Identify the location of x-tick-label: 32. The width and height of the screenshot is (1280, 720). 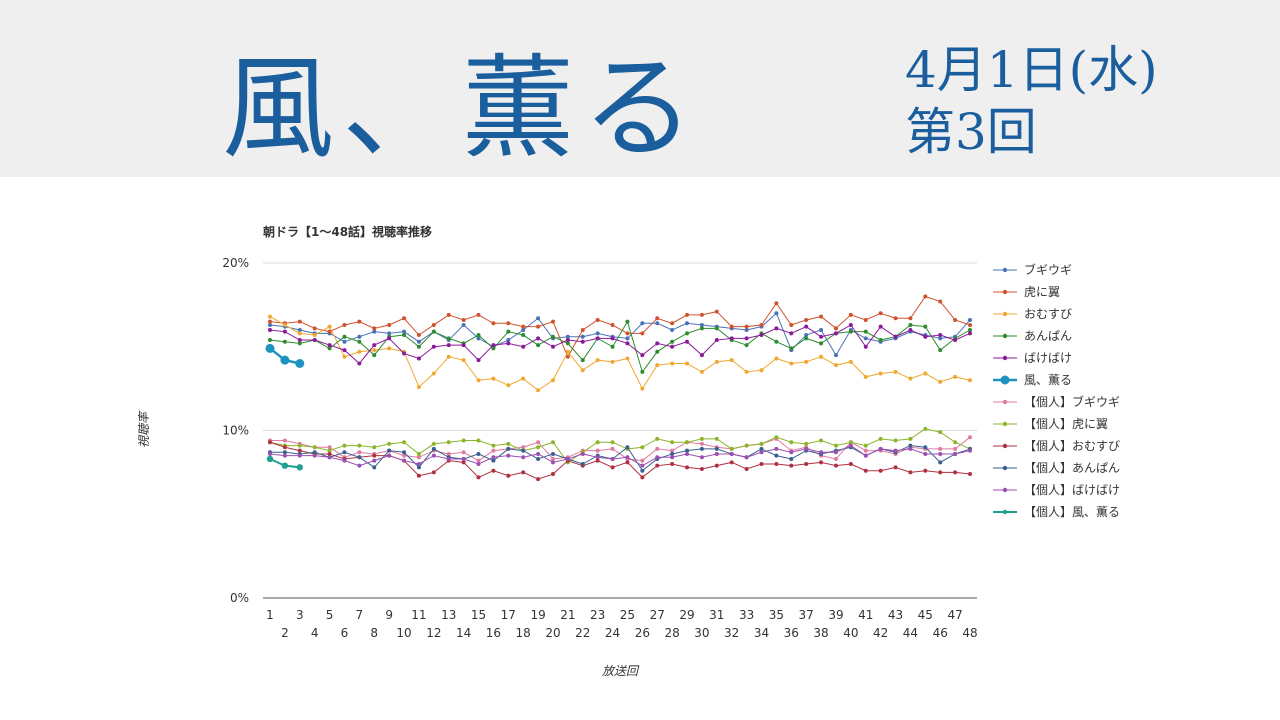
(731, 633).